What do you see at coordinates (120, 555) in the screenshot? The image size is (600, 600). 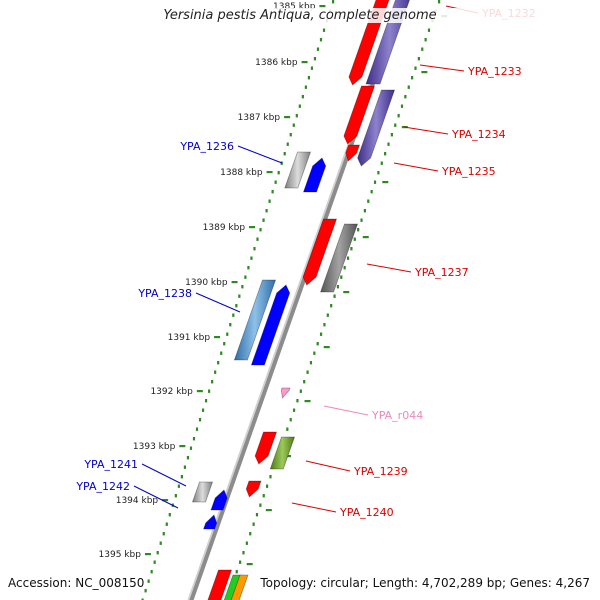 I see `scale-label: 1395 kbp` at bounding box center [120, 555].